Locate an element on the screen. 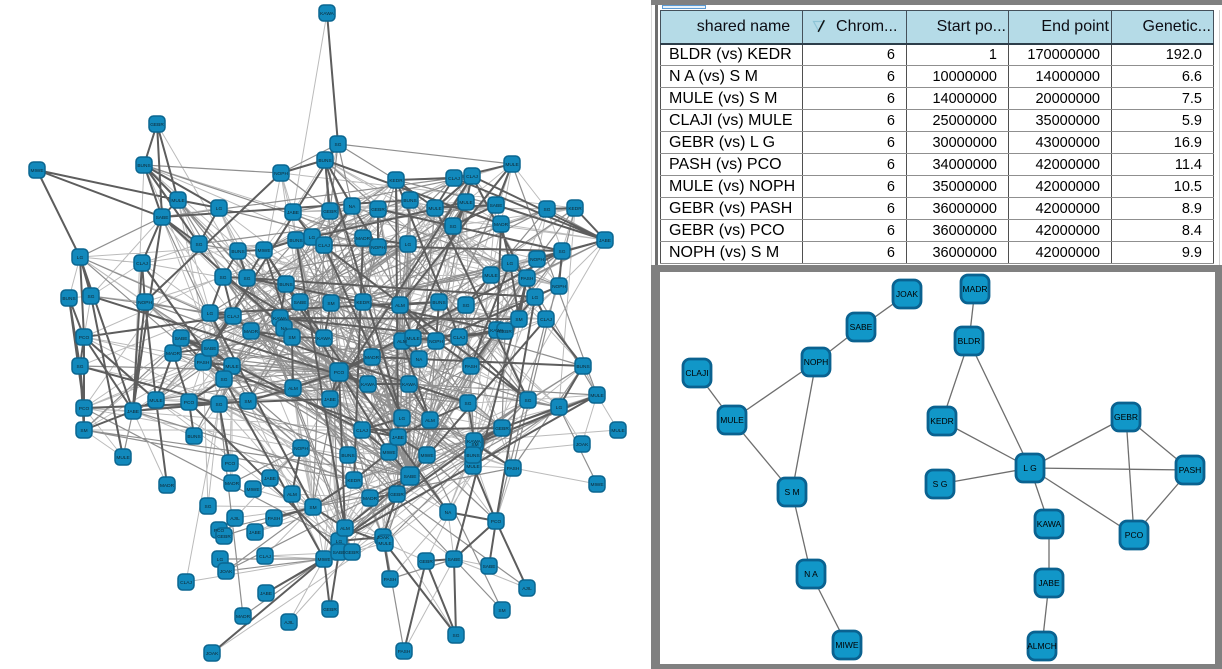 This screenshot has height=669, width=1222. svg-text: CLAJI is located at coordinates (696, 373).